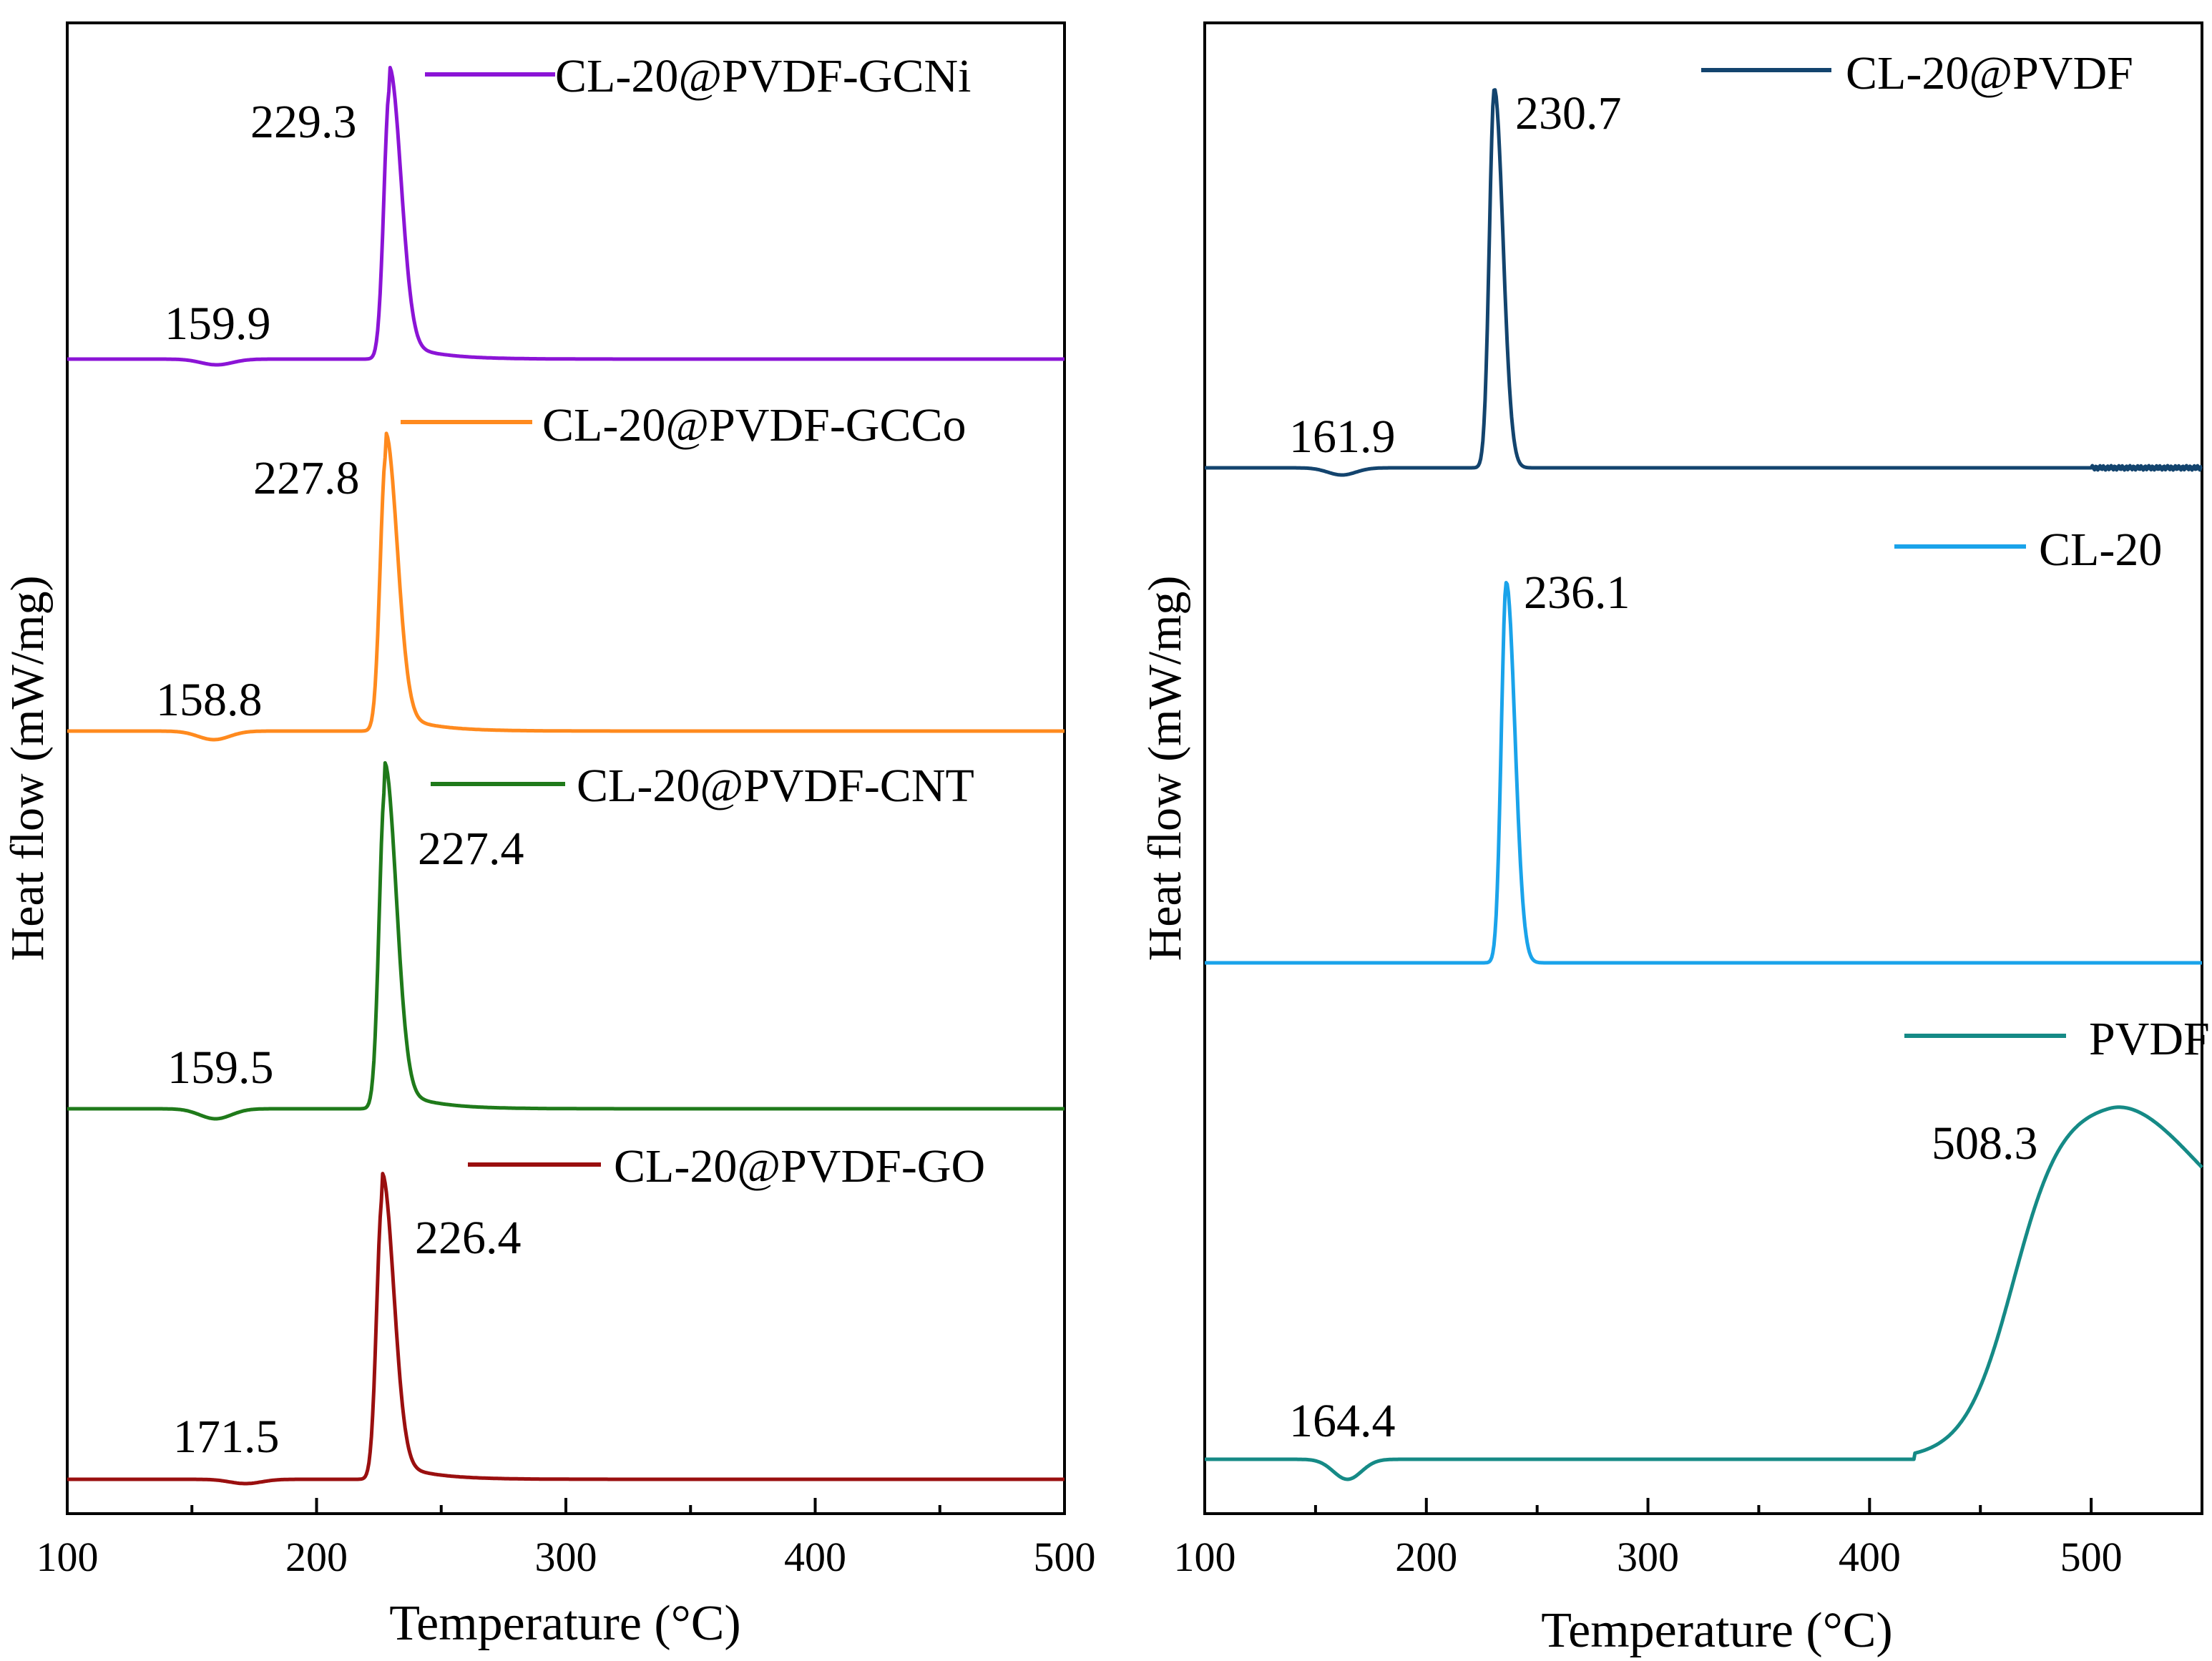 The width and height of the screenshot is (2212, 1661). What do you see at coordinates (1342, 437) in the screenshot?
I see `right-series-1-endo-label: 161.9` at bounding box center [1342, 437].